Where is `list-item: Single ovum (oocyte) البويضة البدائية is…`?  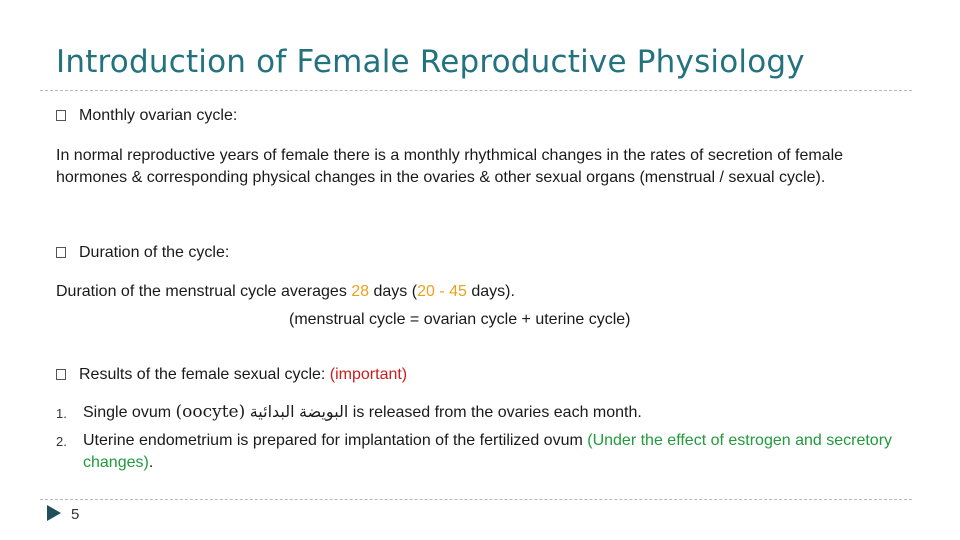
list-item: Single ovum (oocyte) البويضة البدائية is… is located at coordinates (493, 412).